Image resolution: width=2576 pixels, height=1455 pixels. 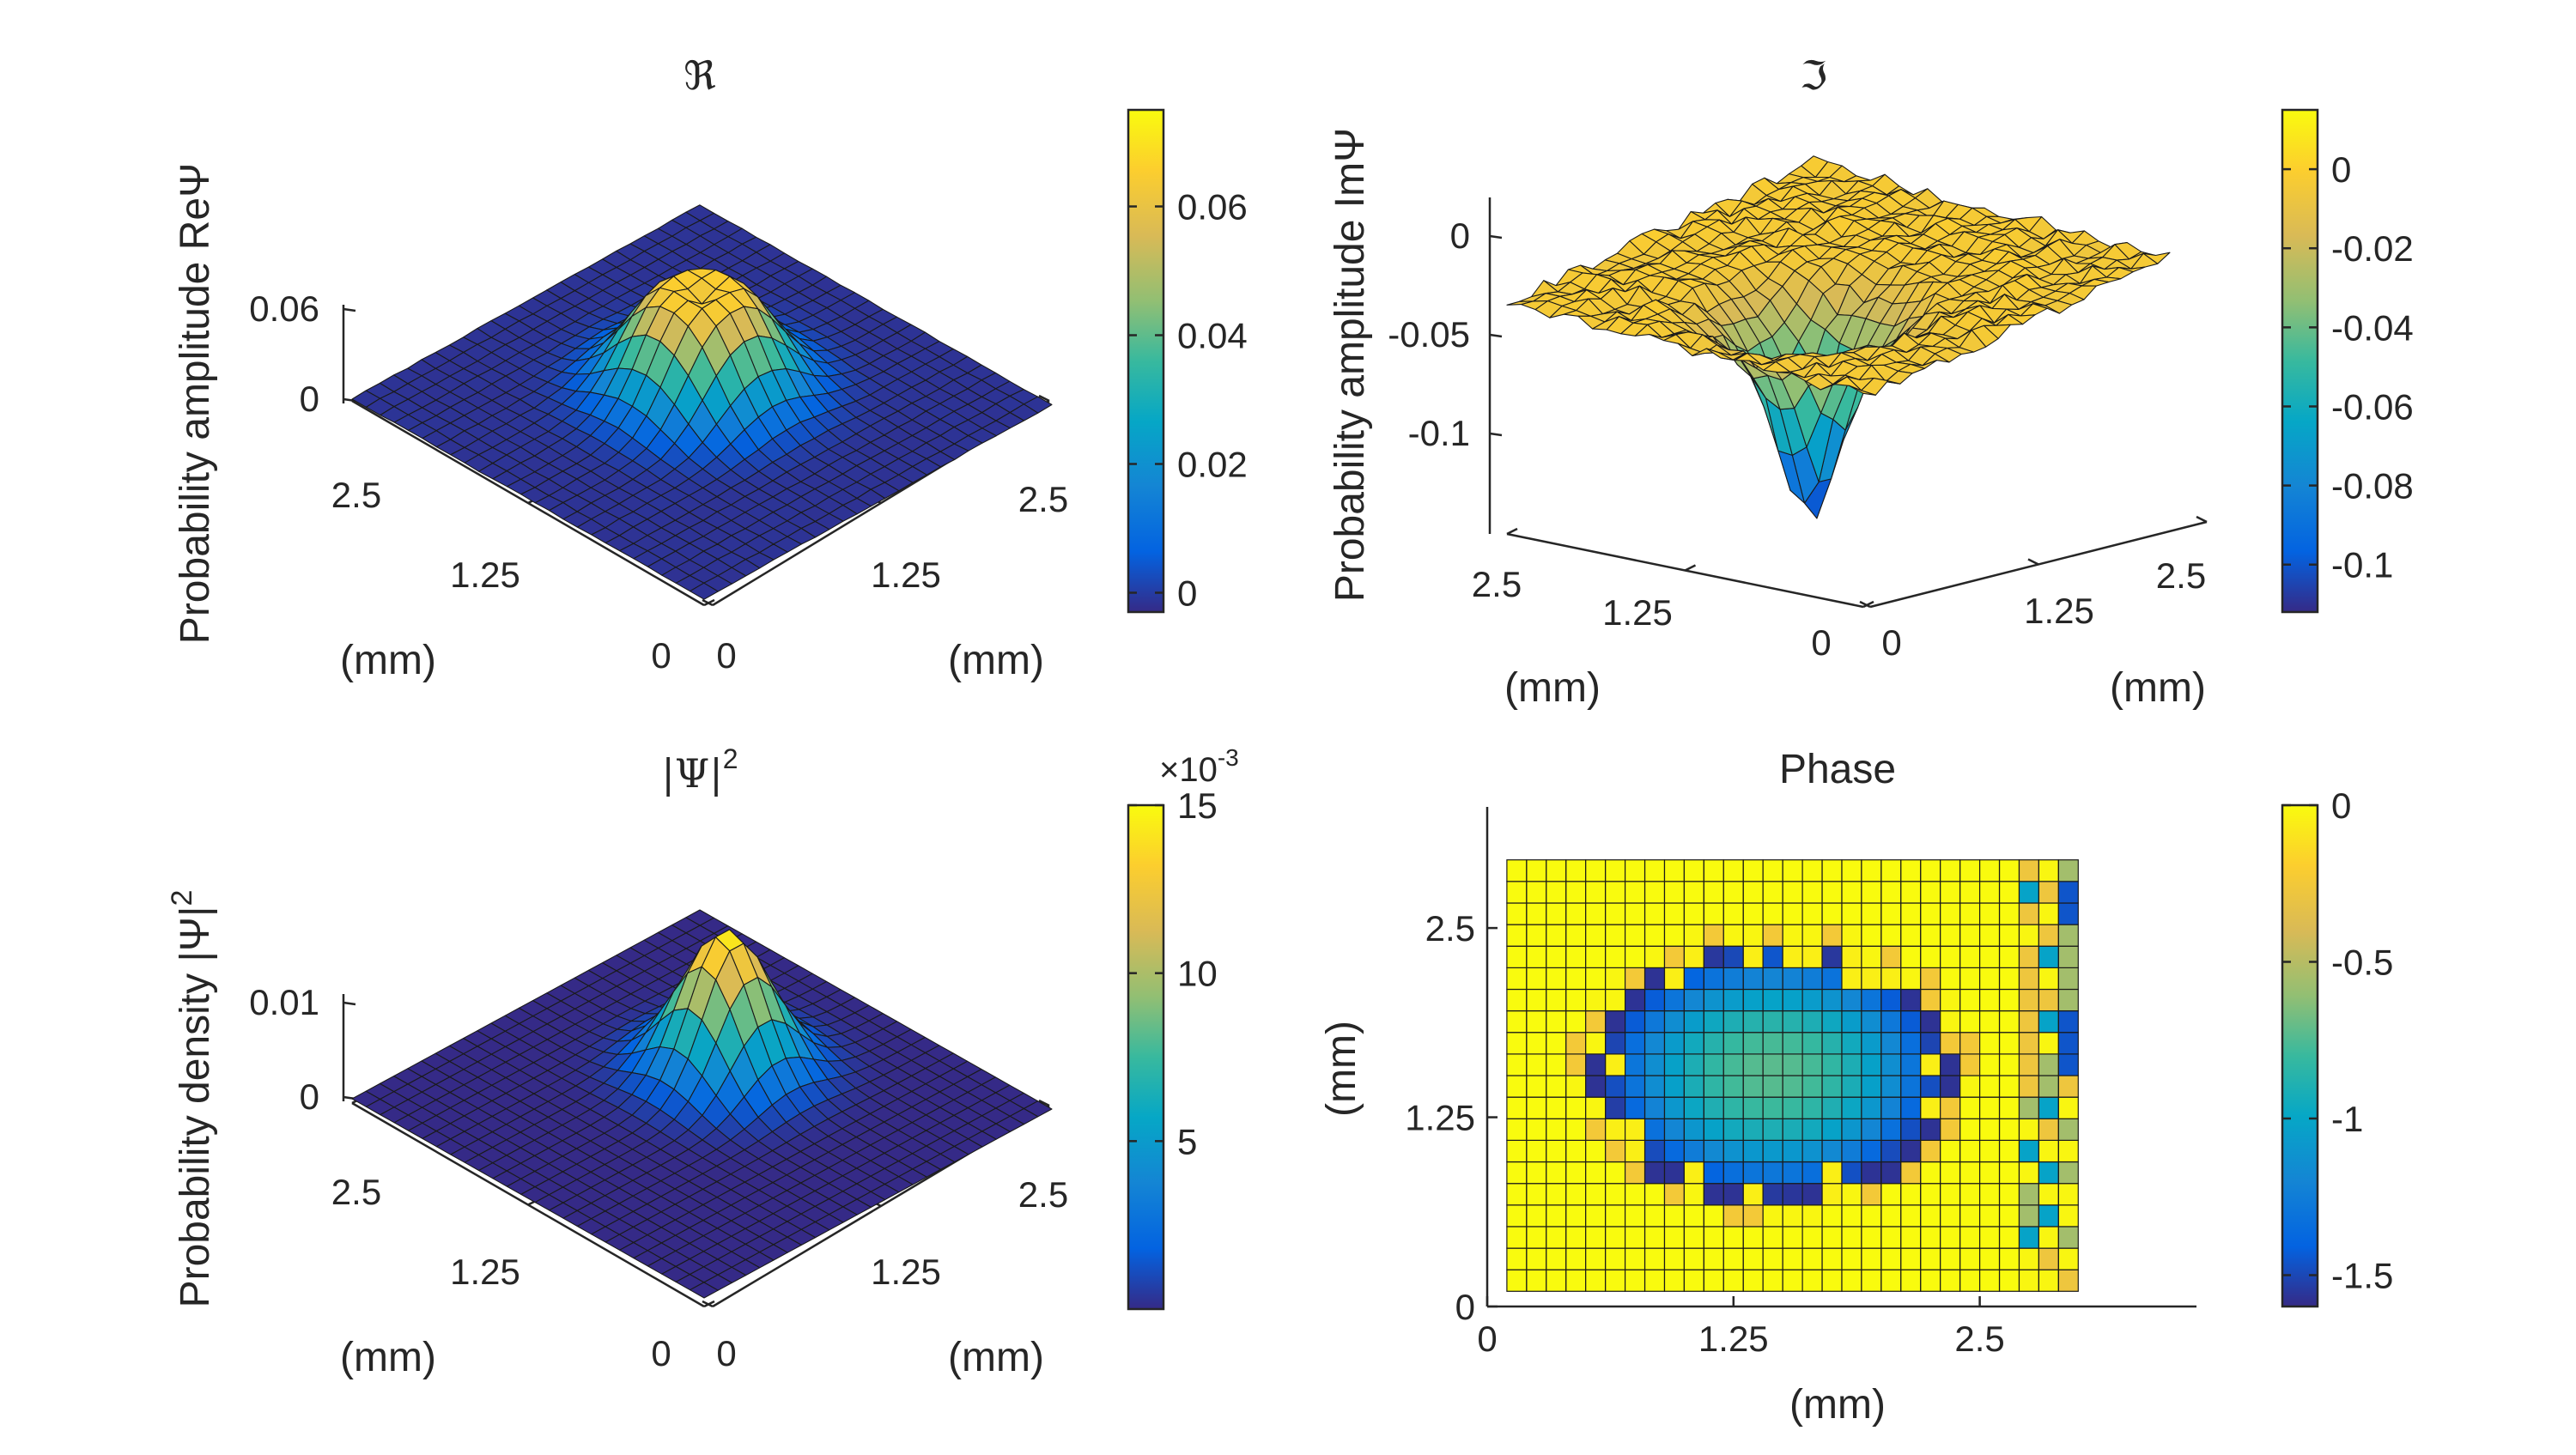 What do you see at coordinates (996, 1358) in the screenshot?
I see `density-x-axis-label: (mm)` at bounding box center [996, 1358].